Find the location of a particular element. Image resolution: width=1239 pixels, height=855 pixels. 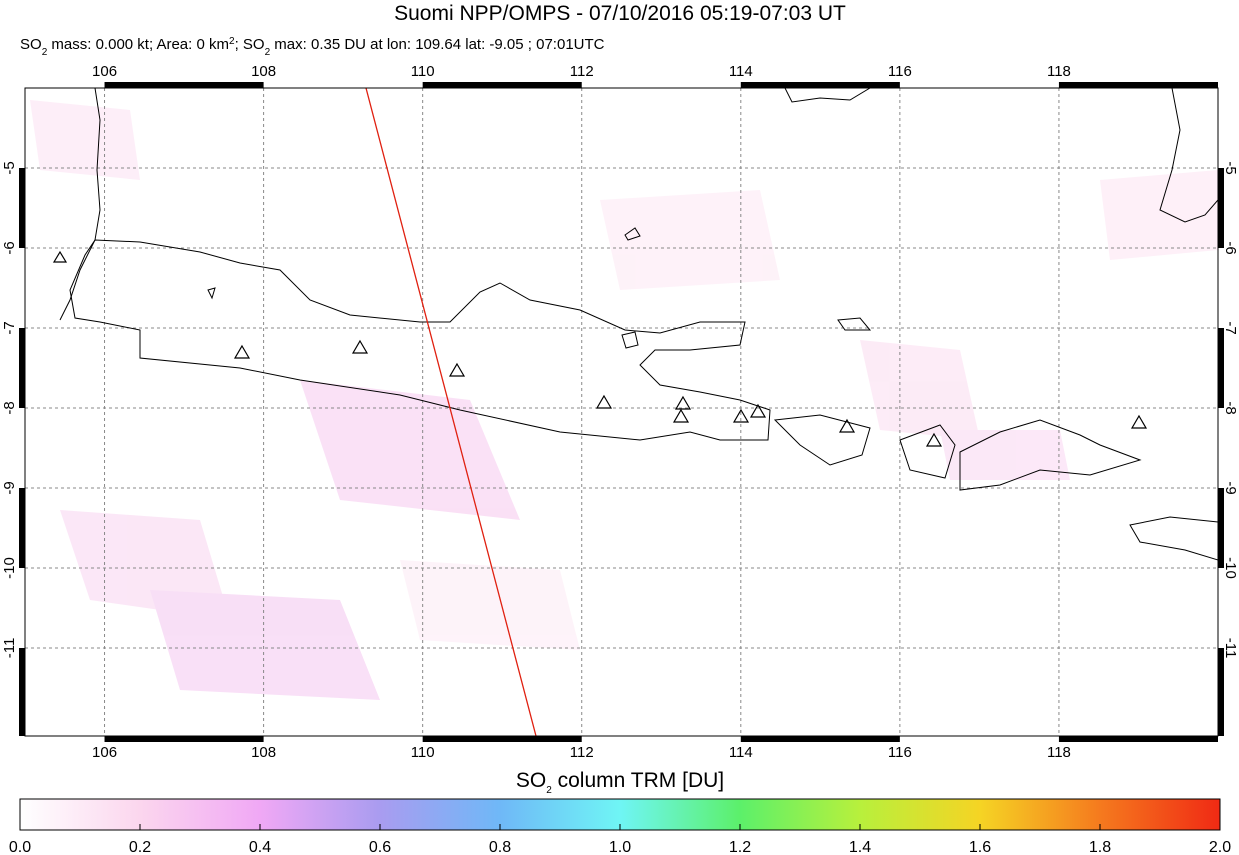

colorbar-tick-label: 0.4 is located at coordinates (260, 847).